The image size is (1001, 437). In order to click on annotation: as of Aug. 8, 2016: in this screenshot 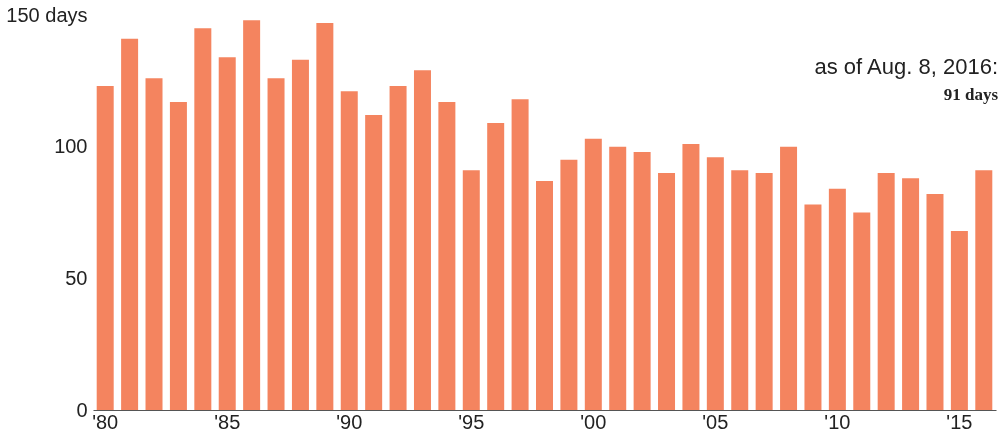, I will do `click(906, 66)`.